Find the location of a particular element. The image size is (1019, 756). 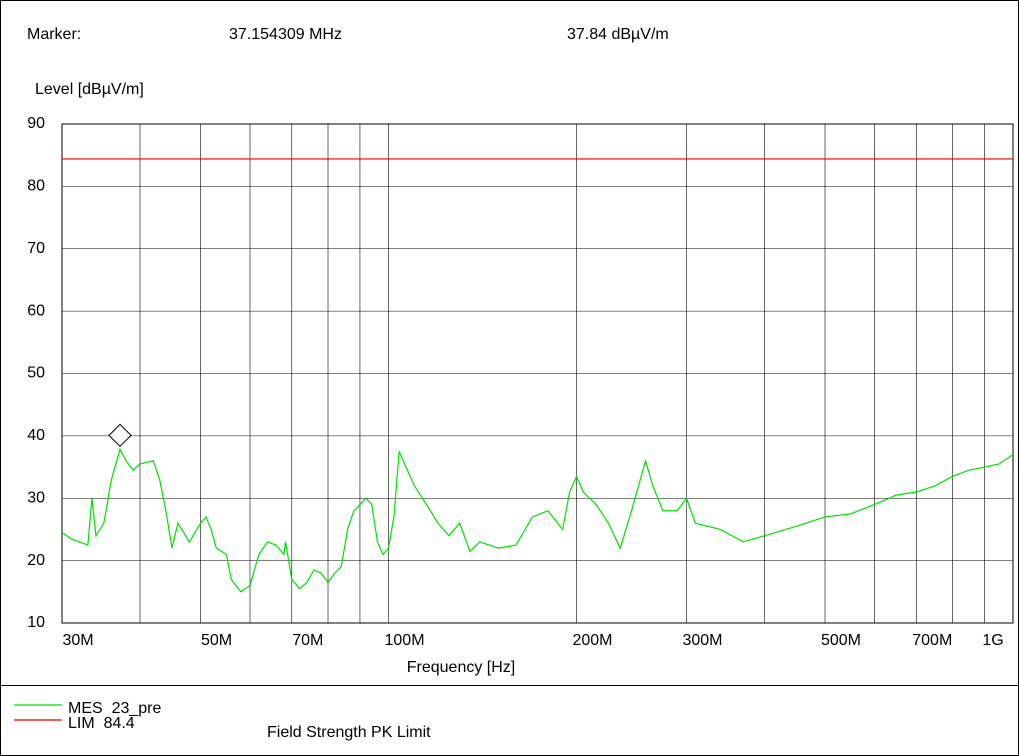

y-axis-label: Level [dBµV/m] is located at coordinates (89, 89).